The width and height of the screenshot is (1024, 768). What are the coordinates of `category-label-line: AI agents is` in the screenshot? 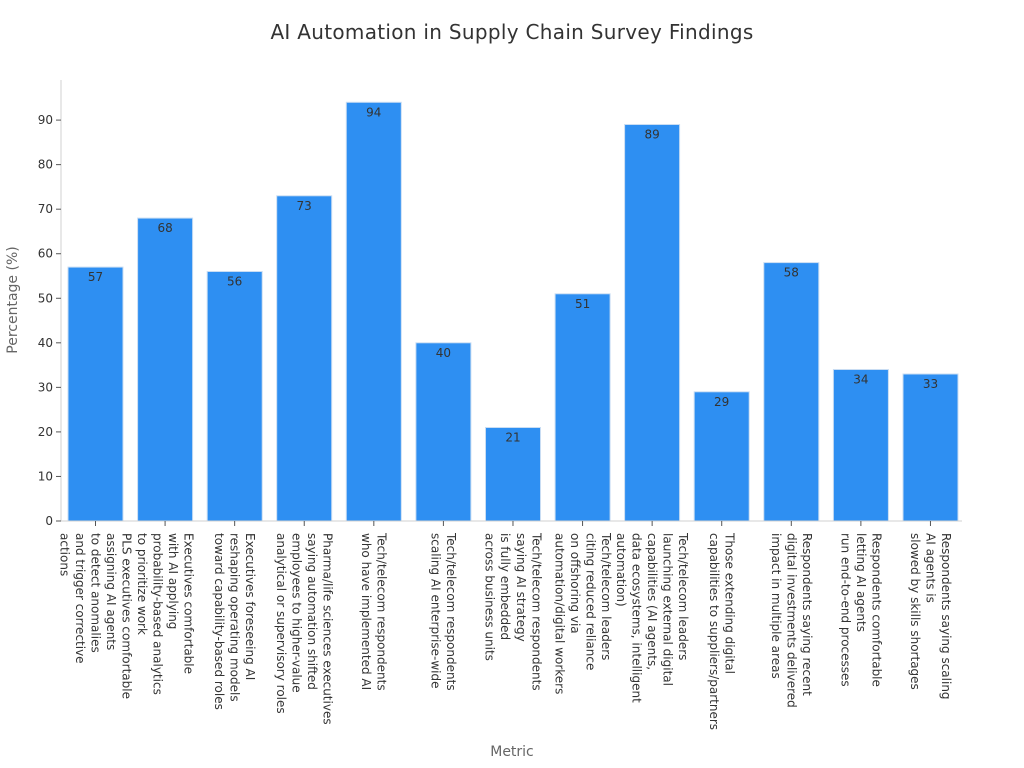 It's located at (931, 568).